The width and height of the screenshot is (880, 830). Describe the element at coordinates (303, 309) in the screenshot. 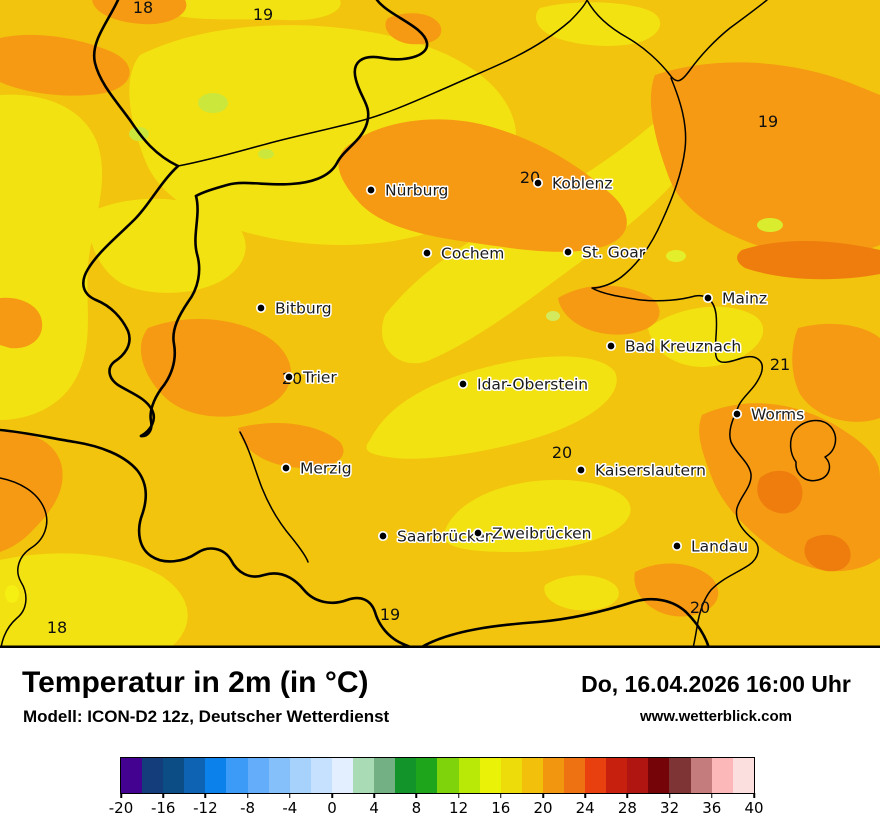

I see `city-label: Bitburg` at that location.